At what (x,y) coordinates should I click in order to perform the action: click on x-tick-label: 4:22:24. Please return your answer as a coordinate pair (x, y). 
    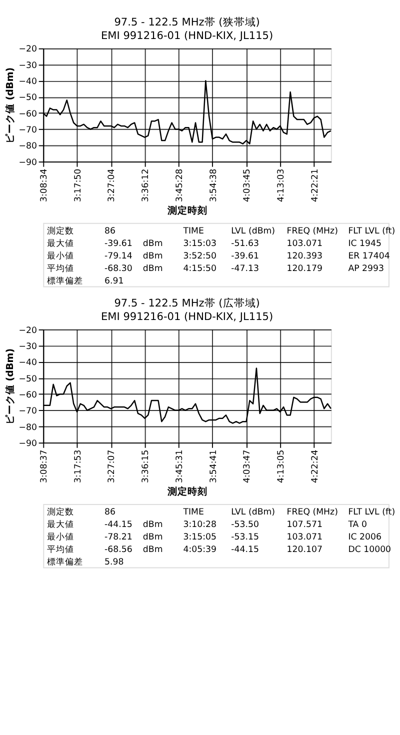
    Looking at the image, I should click on (315, 467).